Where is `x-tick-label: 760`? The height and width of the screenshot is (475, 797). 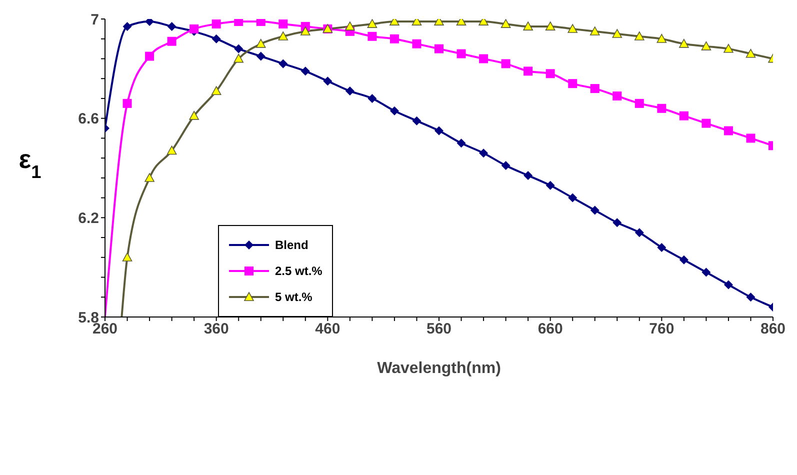
x-tick-label: 760 is located at coordinates (661, 329).